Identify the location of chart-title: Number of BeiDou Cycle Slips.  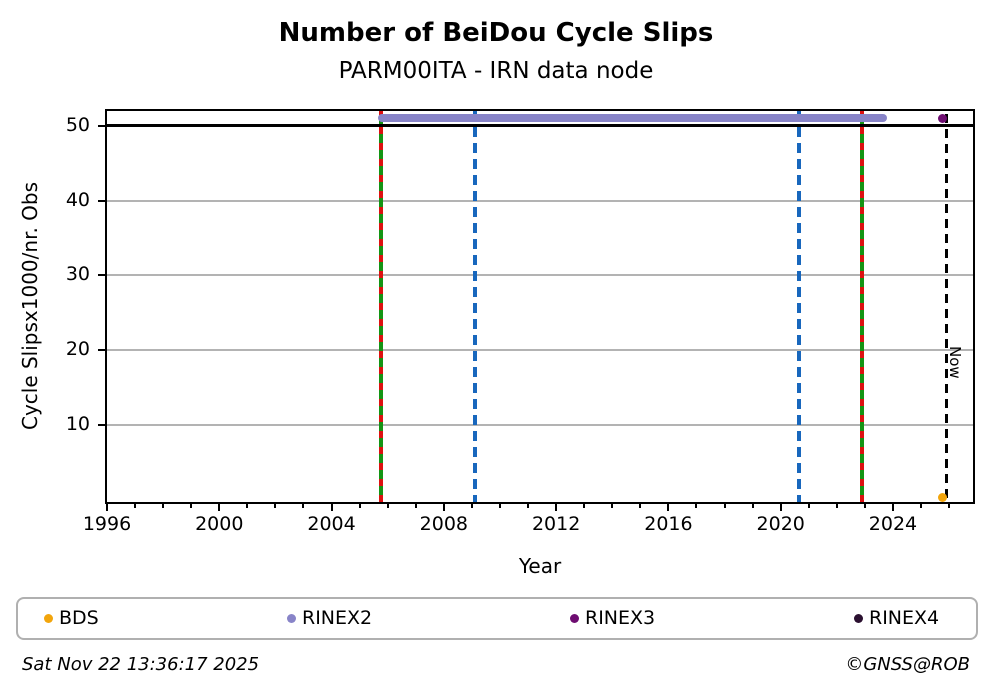
(496, 33).